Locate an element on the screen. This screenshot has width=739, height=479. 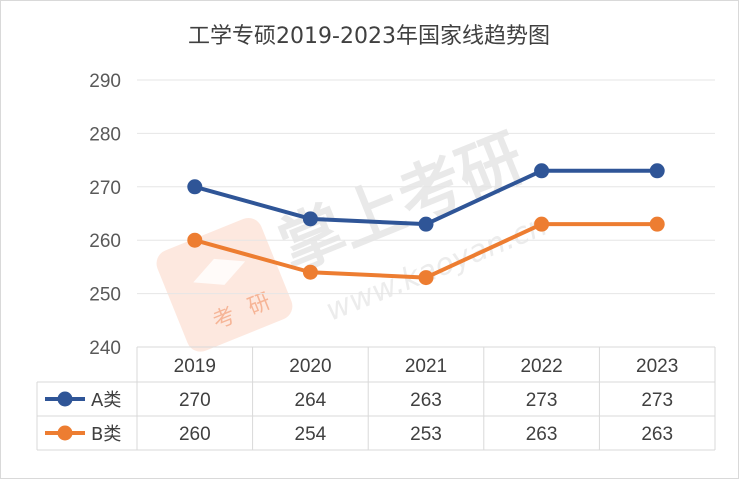
x-tick-label: 2021 is located at coordinates (426, 366).